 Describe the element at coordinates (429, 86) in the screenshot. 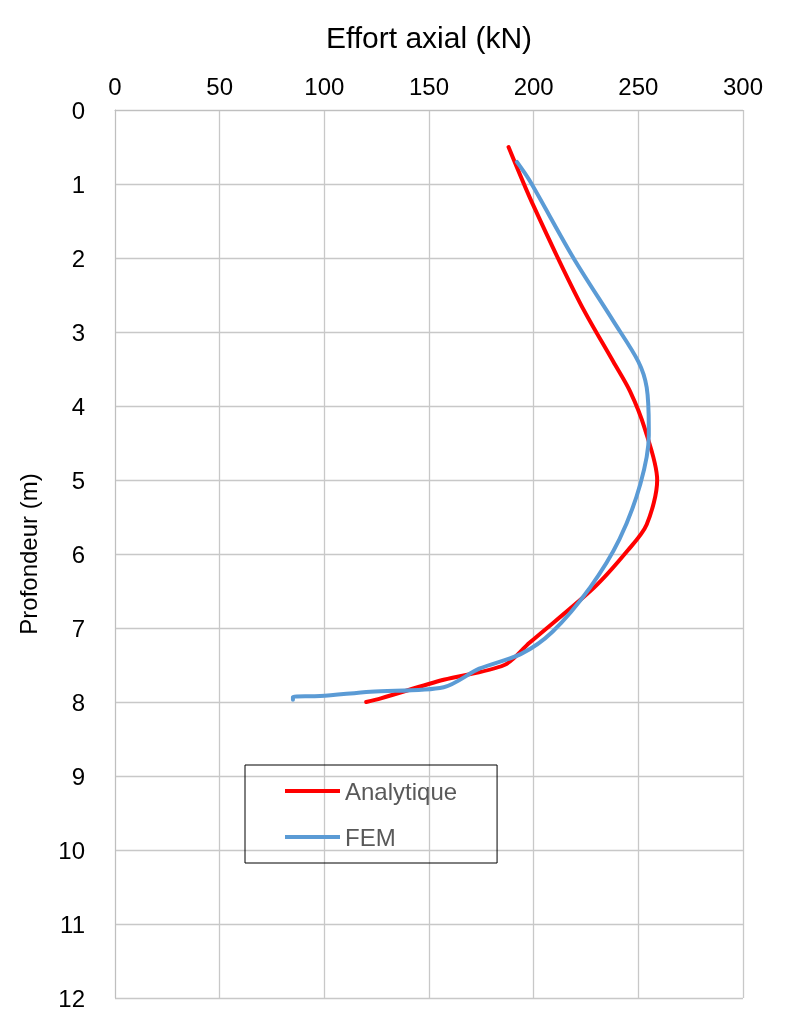

I see `x-tick-label: 150` at that location.